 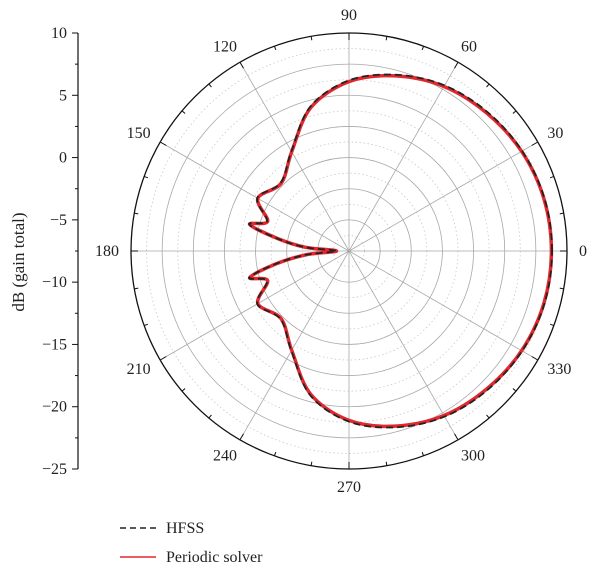 What do you see at coordinates (54, 407) in the screenshot?
I see `radial-tick-label: −20` at bounding box center [54, 407].